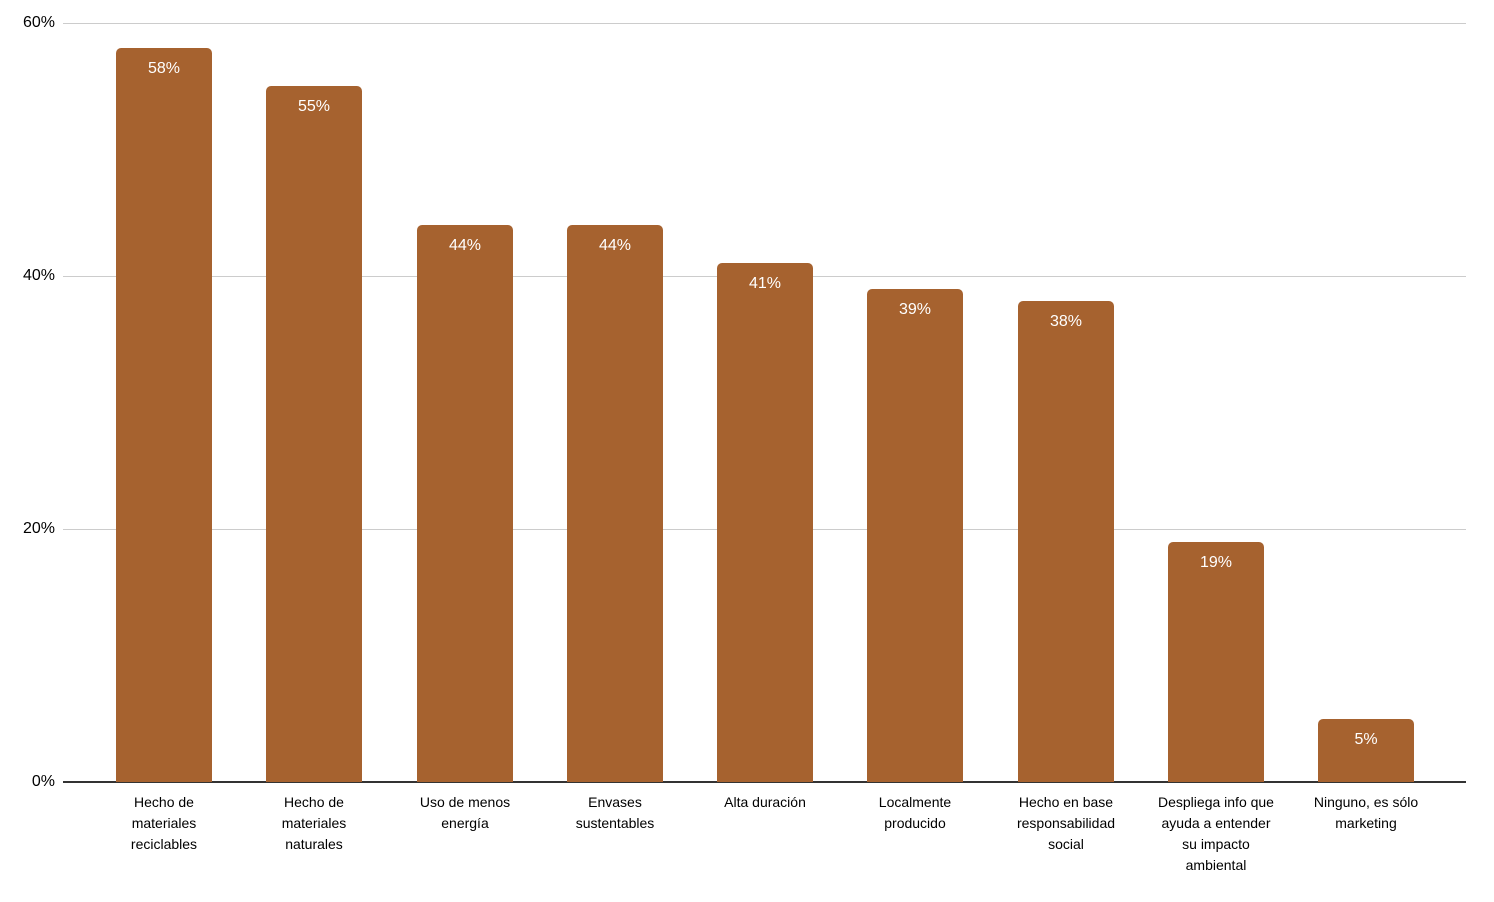 This screenshot has width=1494, height=902. What do you see at coordinates (765, 283) in the screenshot?
I see `bar-value-label: 41%` at bounding box center [765, 283].